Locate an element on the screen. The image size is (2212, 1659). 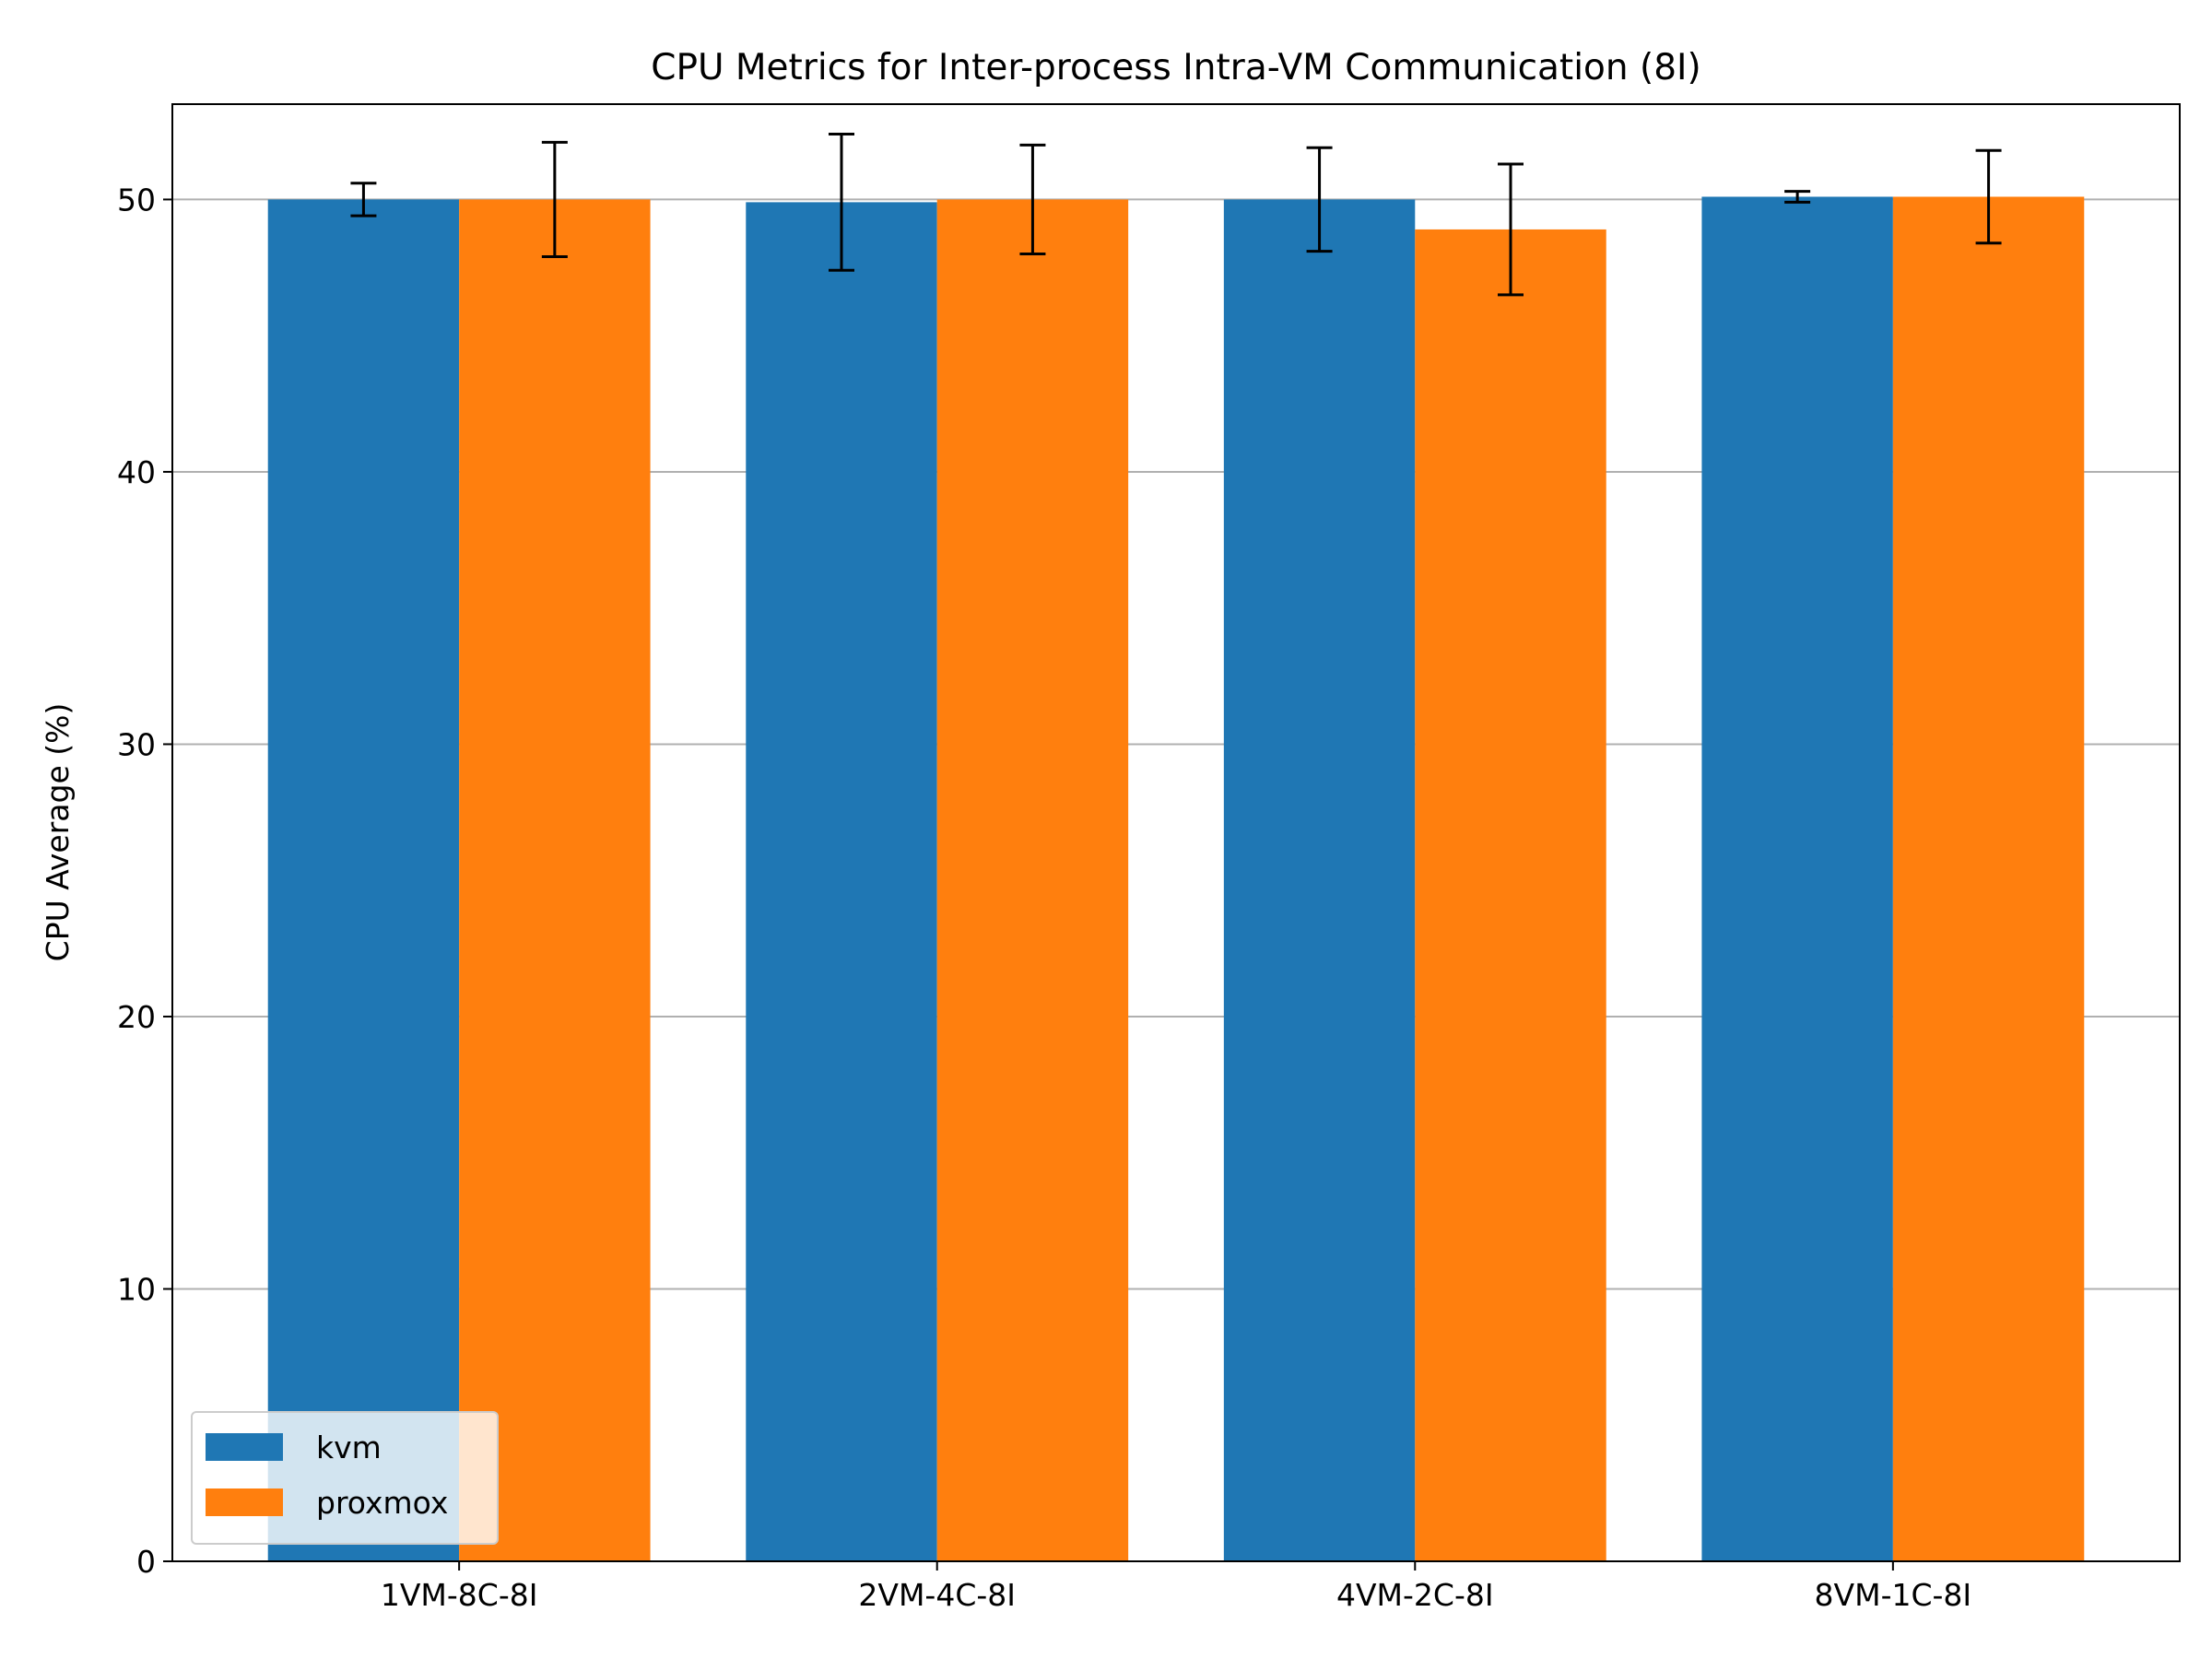
xtick-label-2VM-4C-8I: 2VM-4C-8I is located at coordinates (937, 1595).